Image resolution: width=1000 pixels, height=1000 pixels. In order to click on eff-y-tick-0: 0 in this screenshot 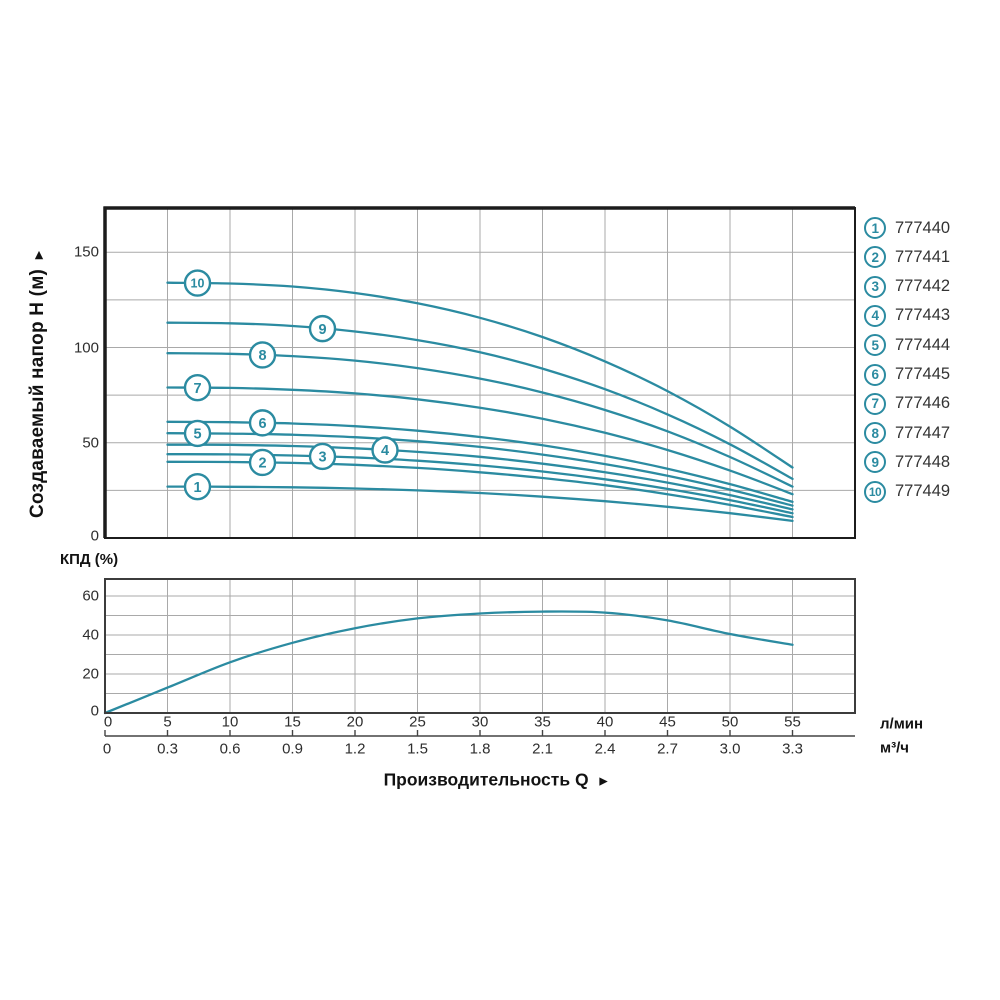, I will do `click(94, 711)`.